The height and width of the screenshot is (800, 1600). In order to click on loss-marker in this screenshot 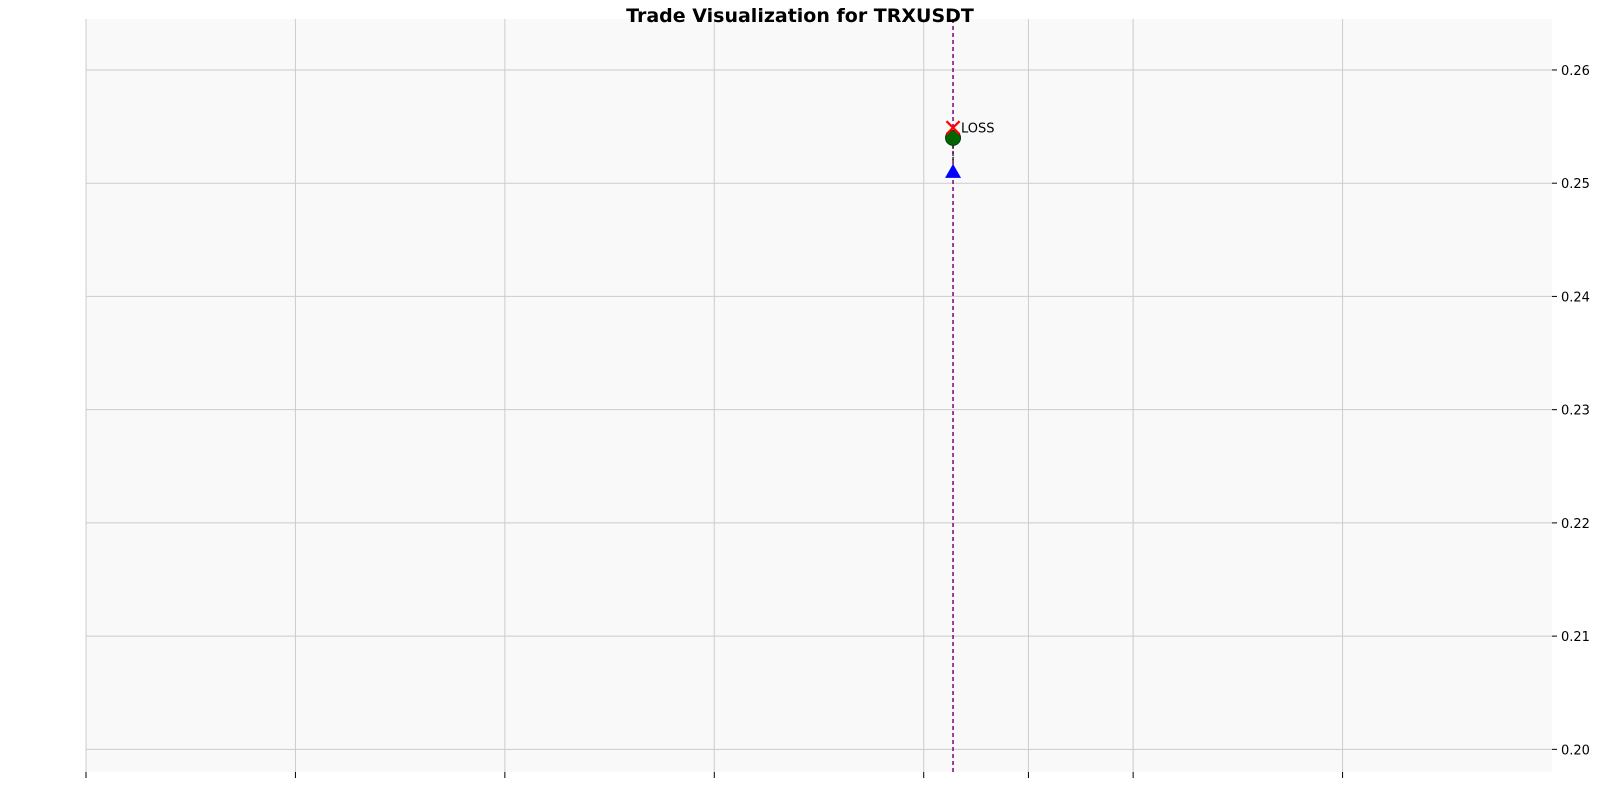, I will do `click(953, 127)`.